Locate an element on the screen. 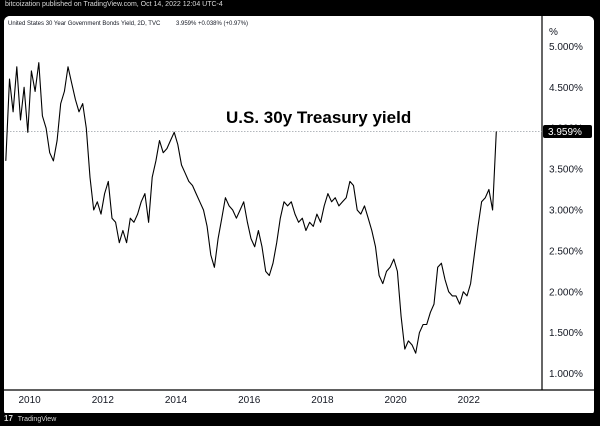  tradingview-logo-icon: 17 is located at coordinates (8, 418).